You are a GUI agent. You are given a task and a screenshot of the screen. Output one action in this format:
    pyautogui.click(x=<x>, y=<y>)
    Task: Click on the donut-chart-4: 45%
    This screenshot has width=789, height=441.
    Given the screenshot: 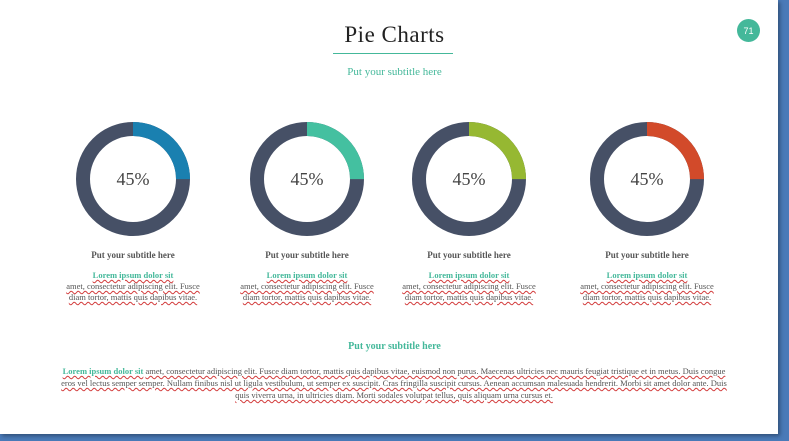 What is the action you would take?
    pyautogui.click(x=647, y=179)
    